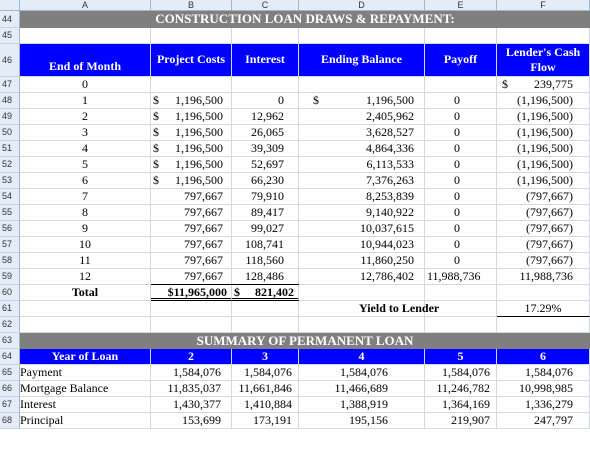 This screenshot has height=452, width=590. What do you see at coordinates (362, 149) in the screenshot?
I see `ending-balance-cell: 4,864,336` at bounding box center [362, 149].